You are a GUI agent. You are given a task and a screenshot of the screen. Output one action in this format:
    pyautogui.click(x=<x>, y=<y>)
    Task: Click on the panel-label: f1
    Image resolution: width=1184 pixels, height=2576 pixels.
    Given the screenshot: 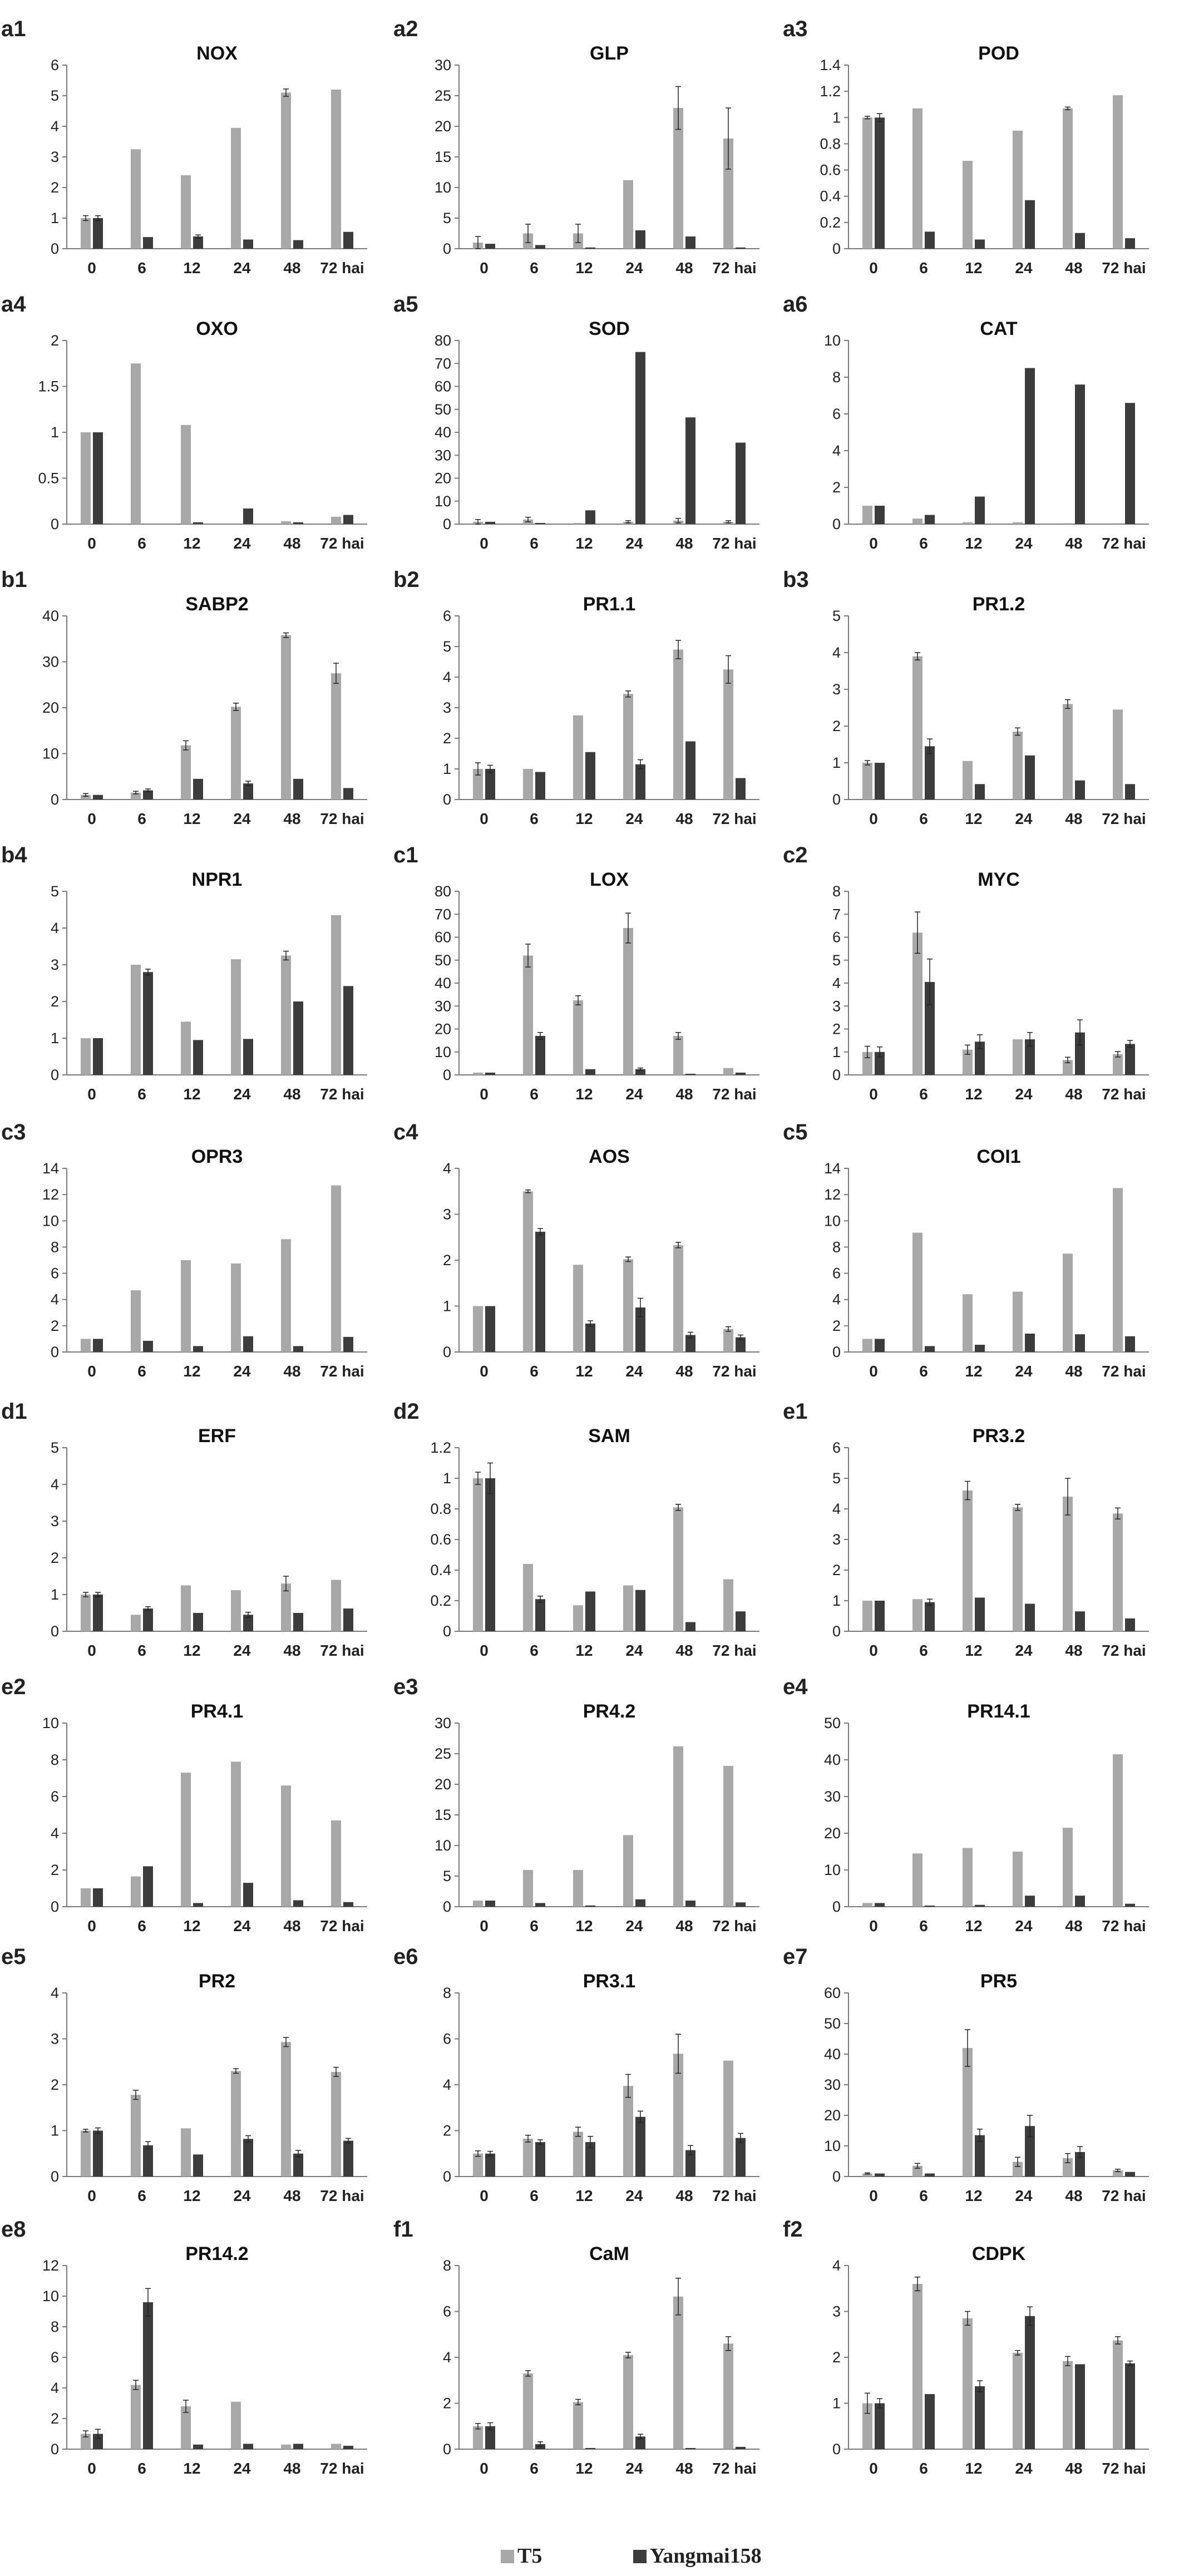 What is the action you would take?
    pyautogui.click(x=403, y=2230)
    